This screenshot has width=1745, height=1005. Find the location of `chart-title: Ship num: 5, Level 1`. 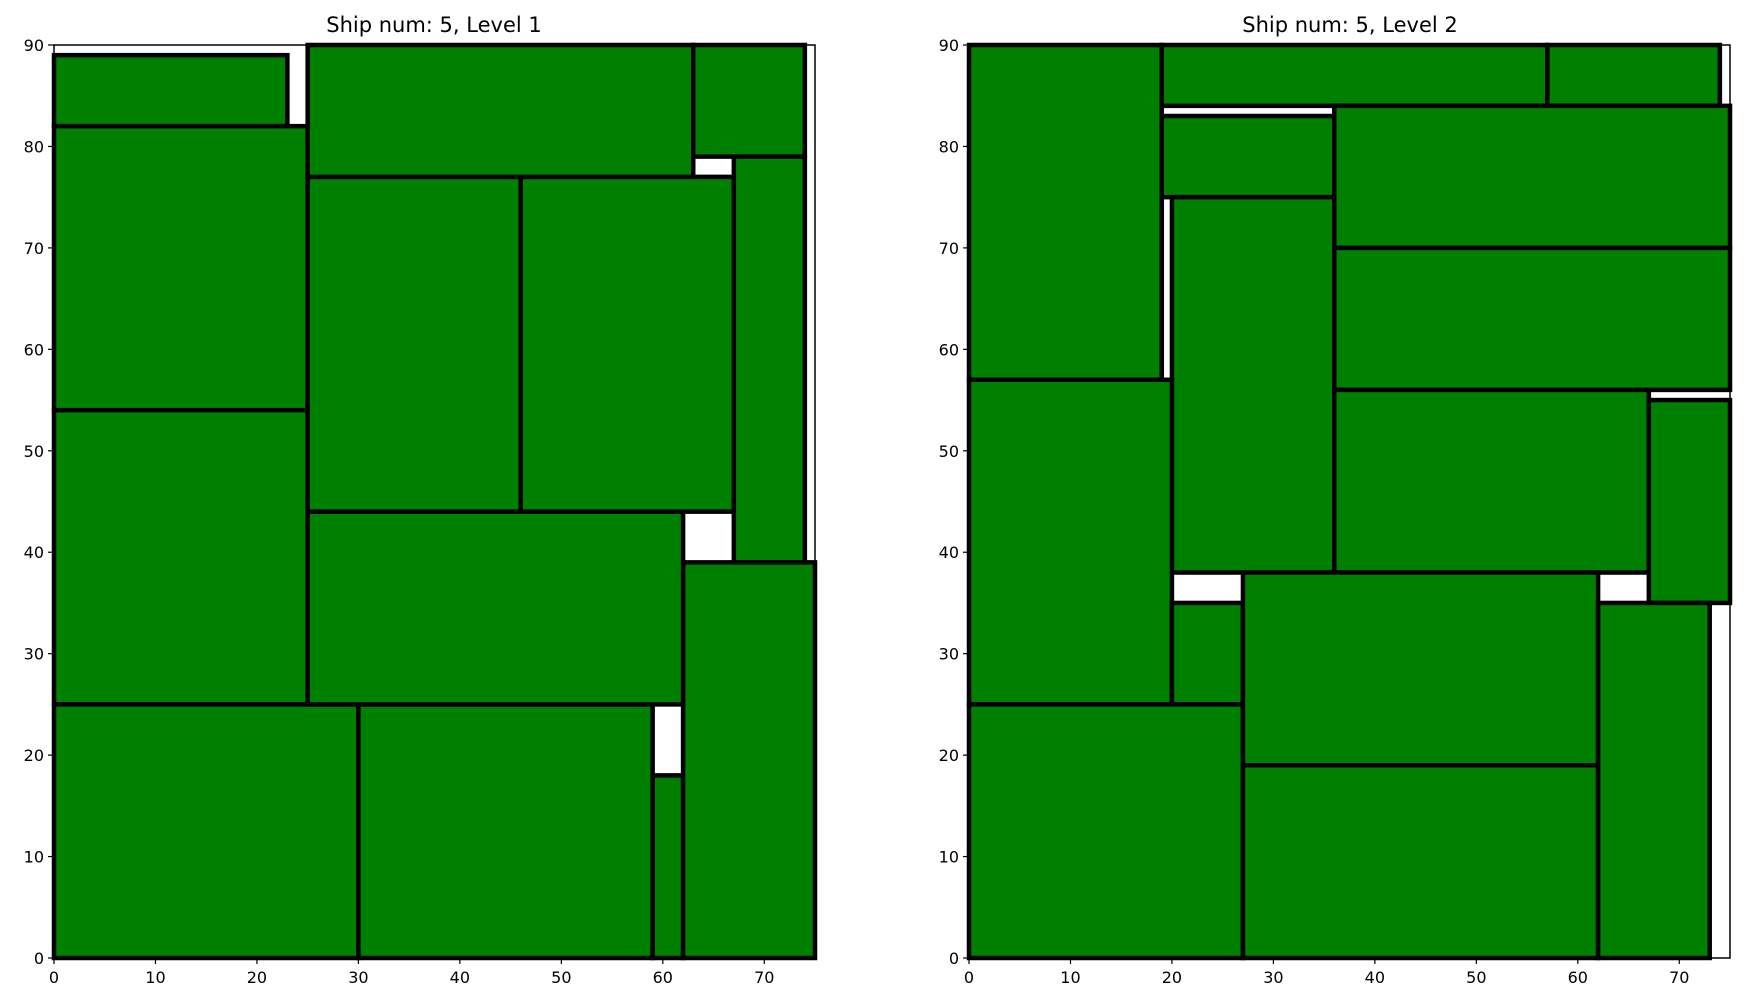

chart-title: Ship num: 5, Level 1 is located at coordinates (434, 25).